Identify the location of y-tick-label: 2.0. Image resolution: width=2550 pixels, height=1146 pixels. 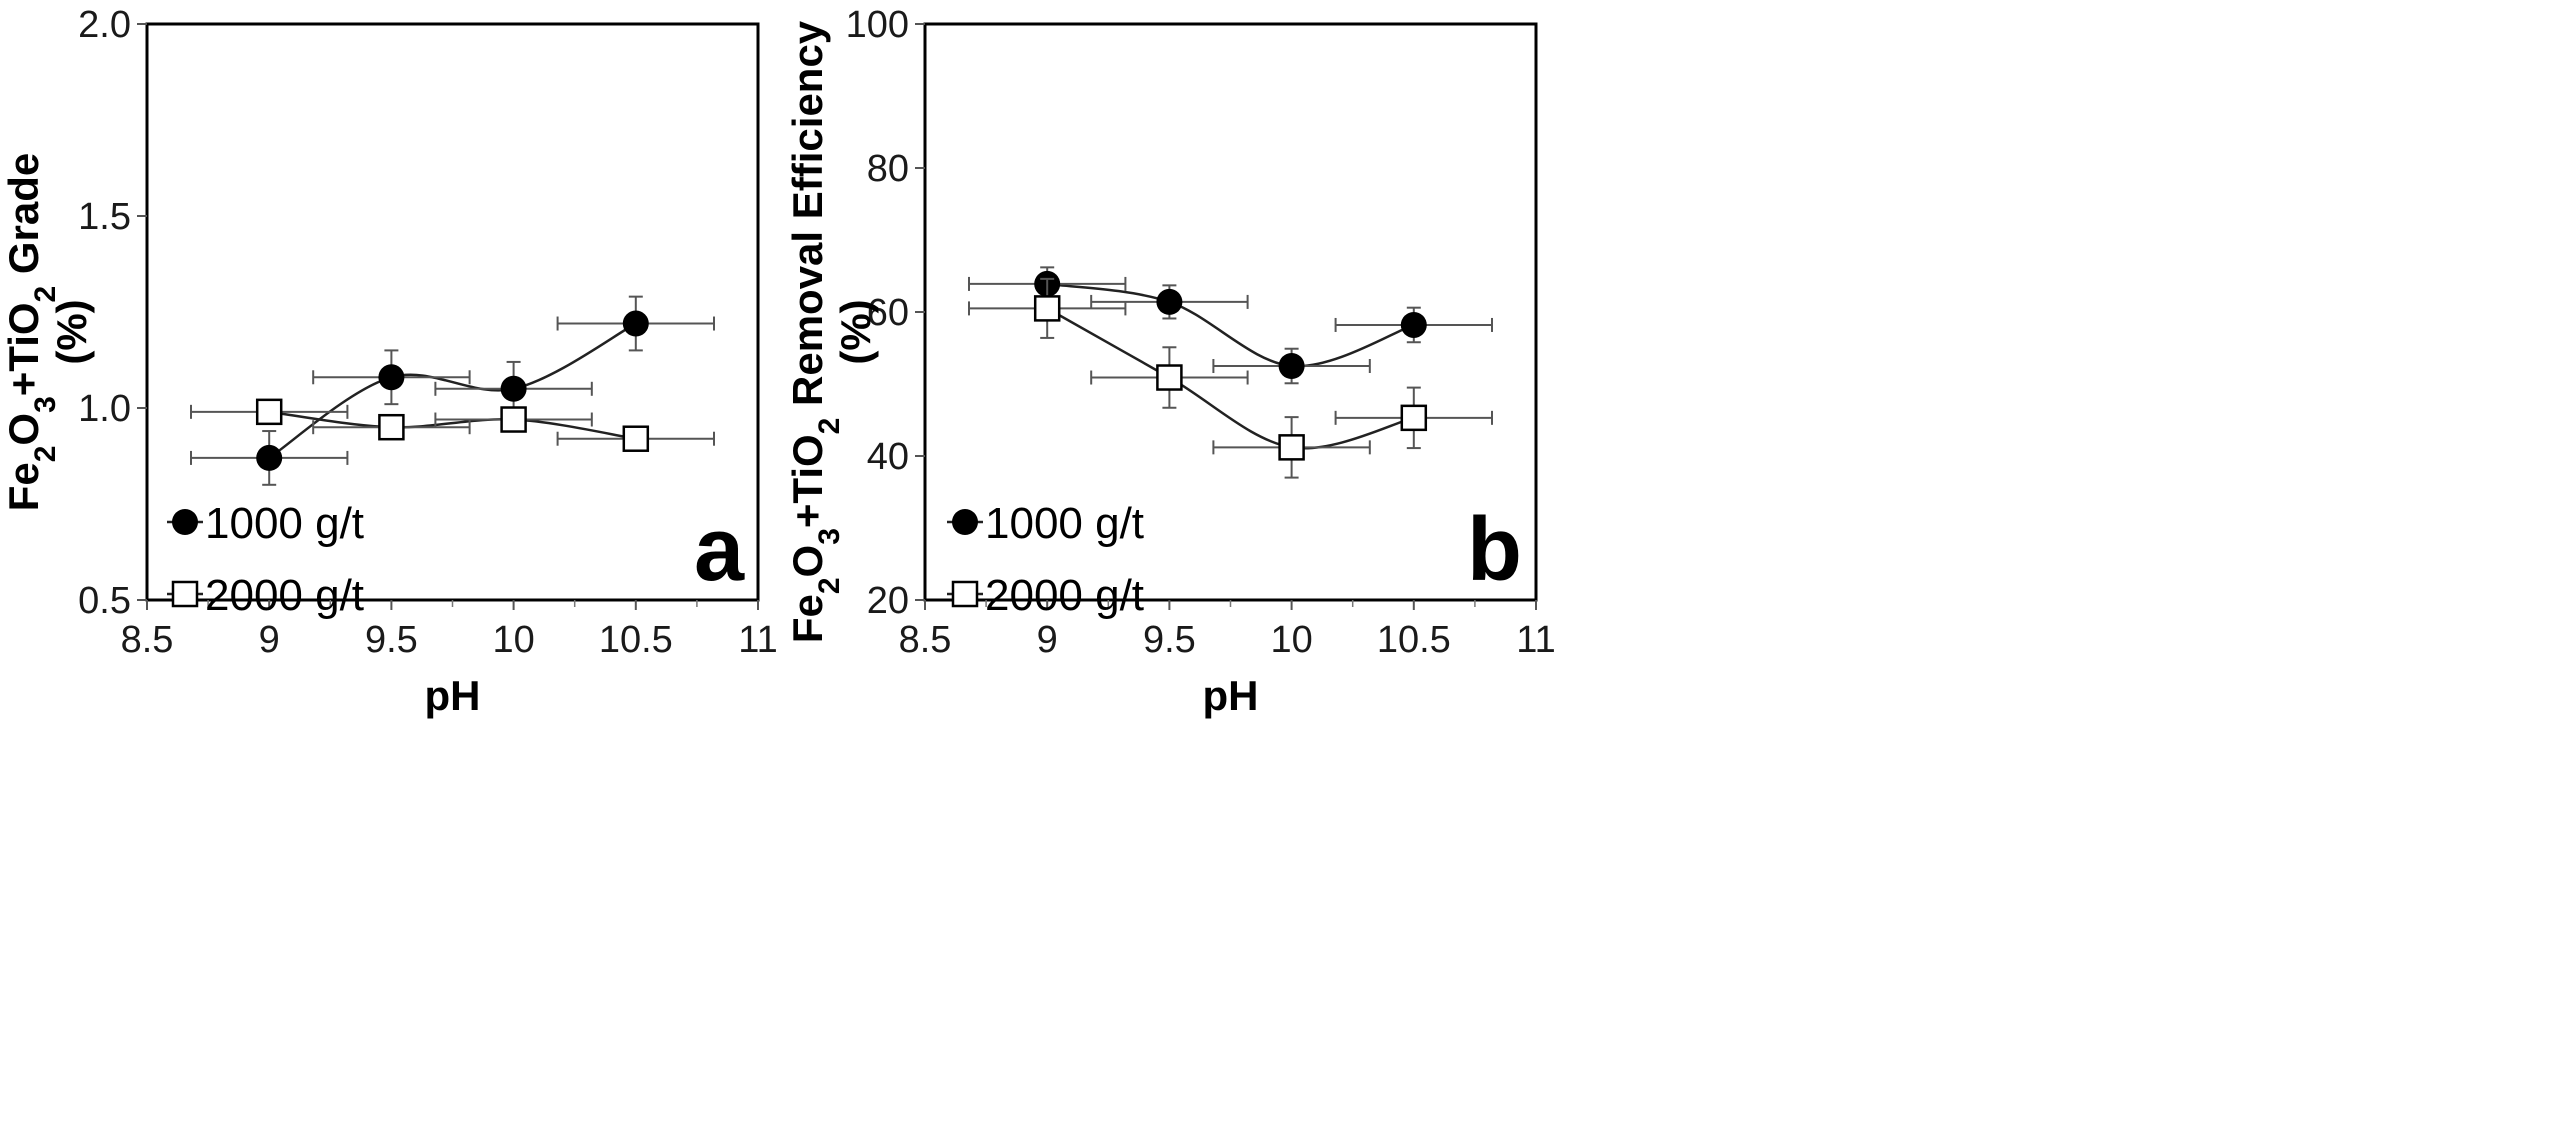
(104, 25).